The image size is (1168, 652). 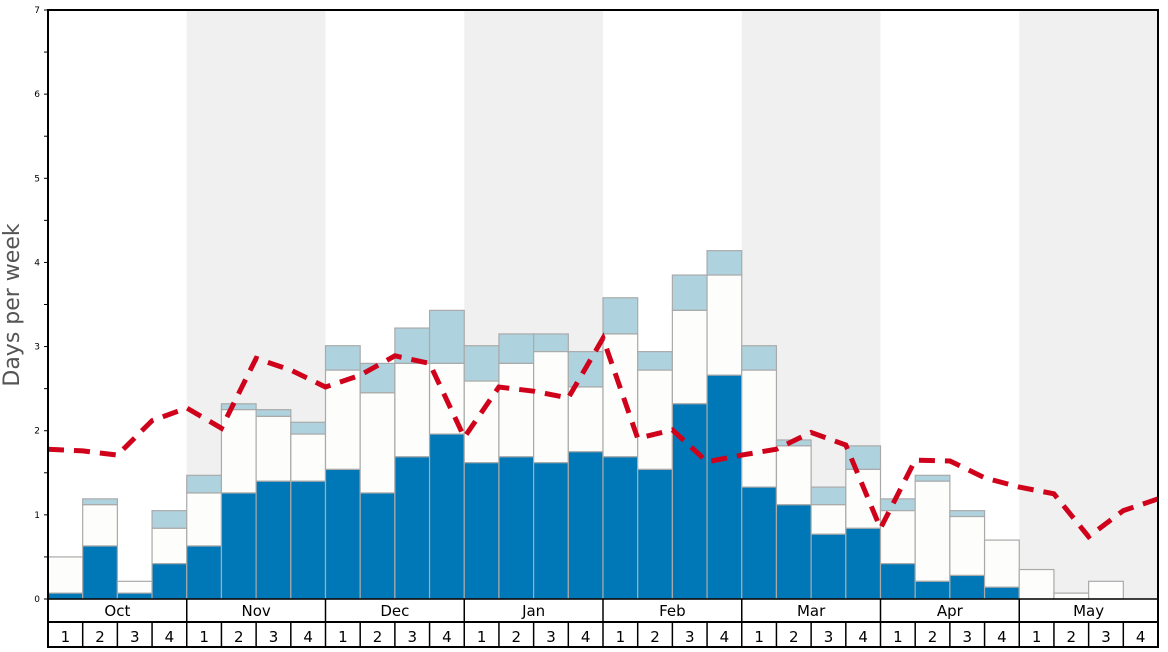 What do you see at coordinates (37, 348) in the screenshot?
I see `y-tick-label: 3` at bounding box center [37, 348].